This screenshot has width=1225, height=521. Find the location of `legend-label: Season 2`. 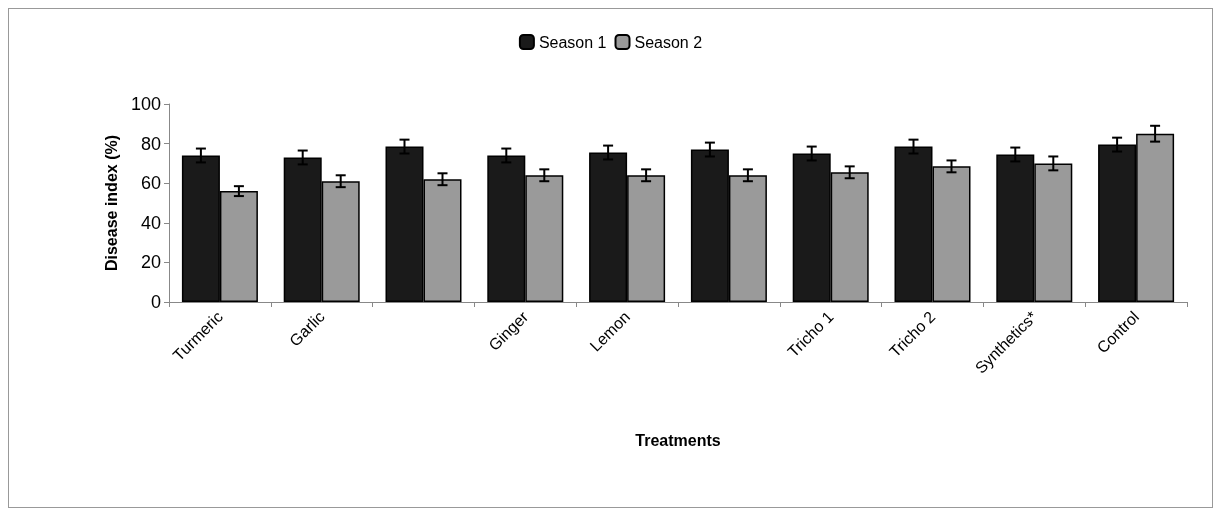

legend-label: Season 2 is located at coordinates (668, 42).